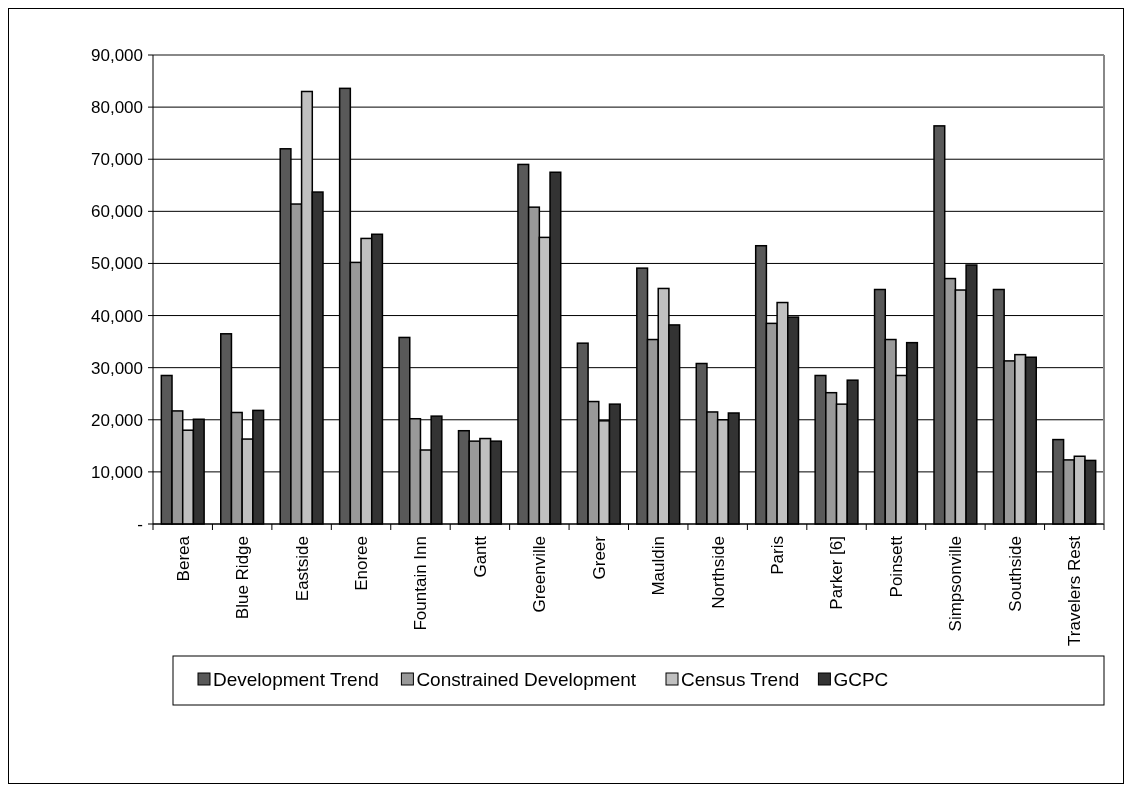  What do you see at coordinates (117, 212) in the screenshot?
I see `y-tick-label: 60,000` at bounding box center [117, 212].